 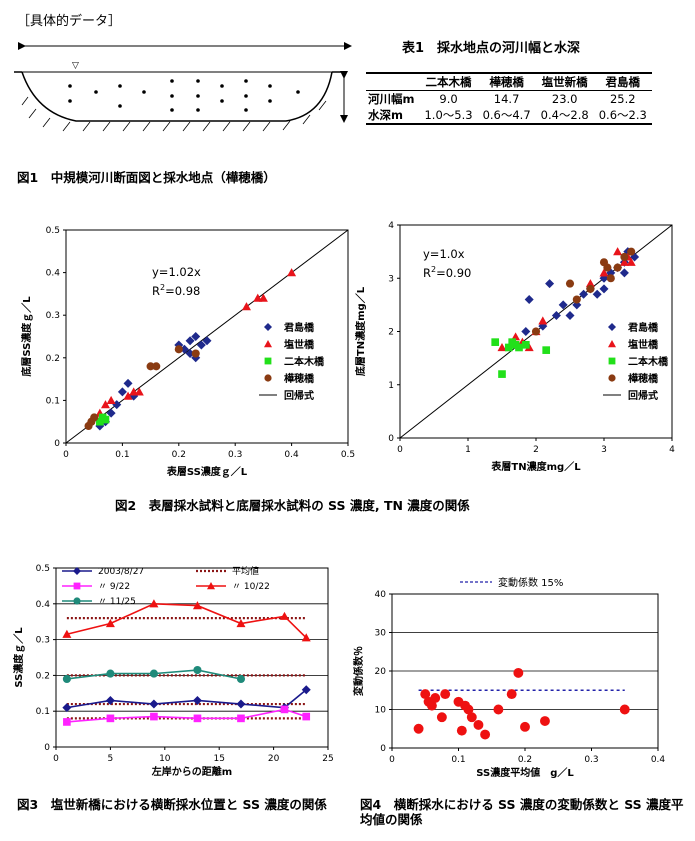 What do you see at coordinates (468, 450) in the screenshot?
I see `x-tick-label: 1` at bounding box center [468, 450].